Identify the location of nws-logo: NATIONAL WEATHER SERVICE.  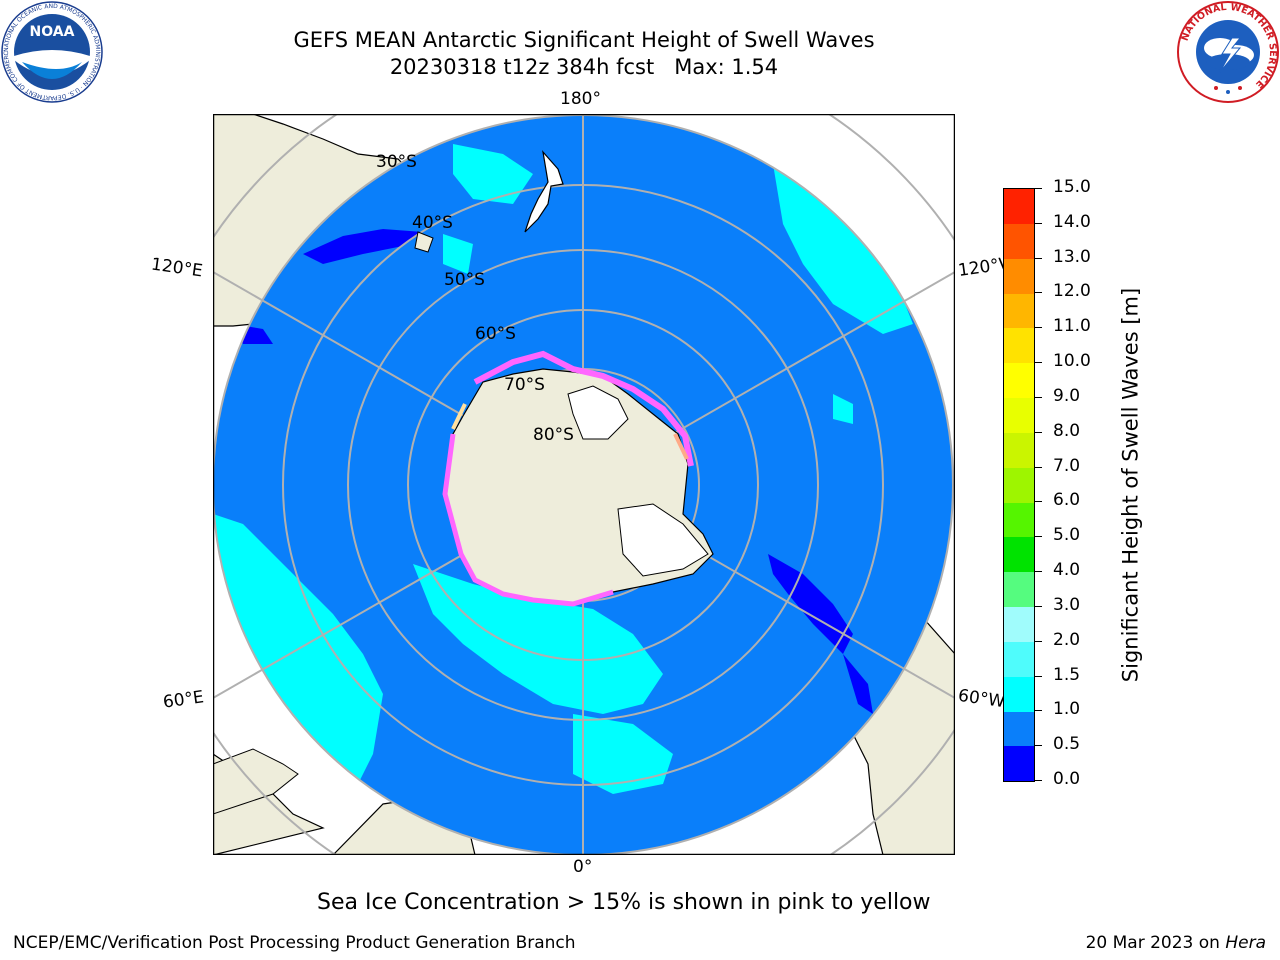
(1228, 52).